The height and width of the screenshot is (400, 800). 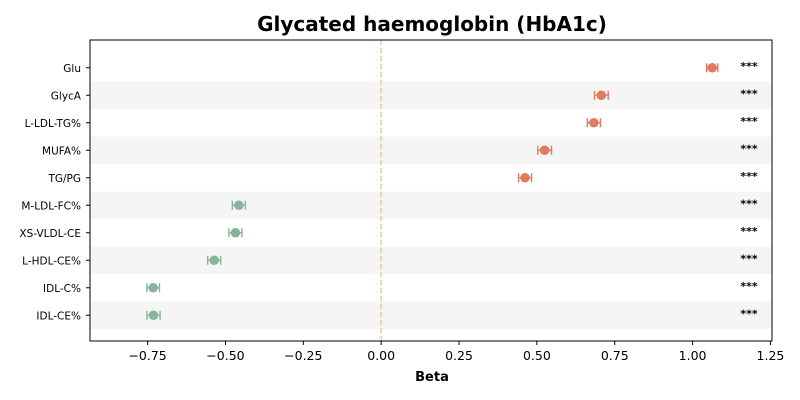 What do you see at coordinates (225, 355) in the screenshot?
I see `x-tick-label: −0.50` at bounding box center [225, 355].